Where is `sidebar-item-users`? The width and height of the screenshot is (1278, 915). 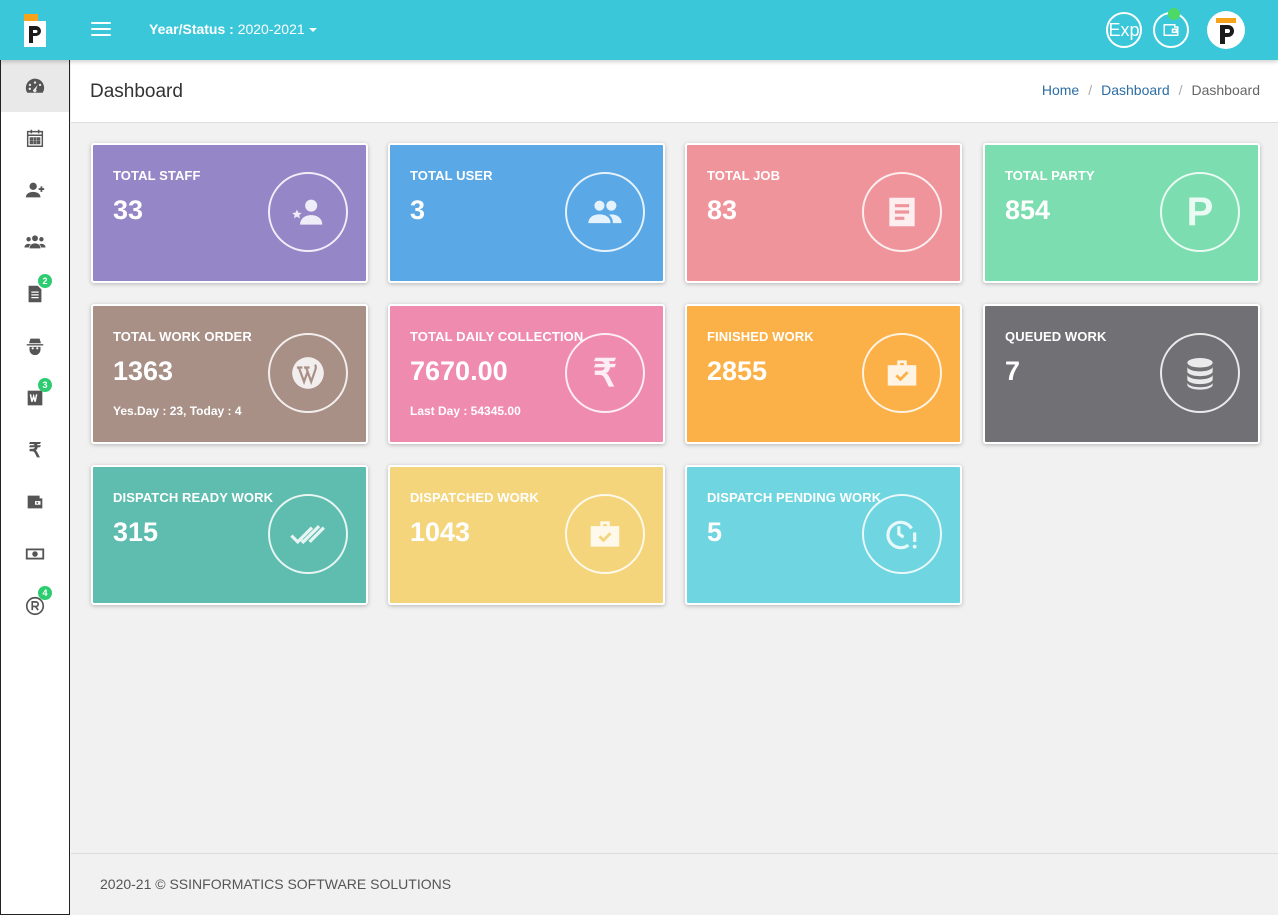 sidebar-item-users is located at coordinates (35, 242).